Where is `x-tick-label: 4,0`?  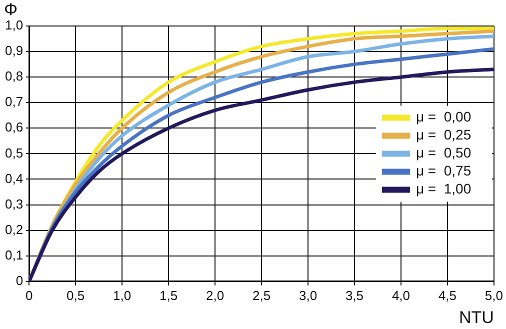
x-tick-label: 4,0 is located at coordinates (401, 295).